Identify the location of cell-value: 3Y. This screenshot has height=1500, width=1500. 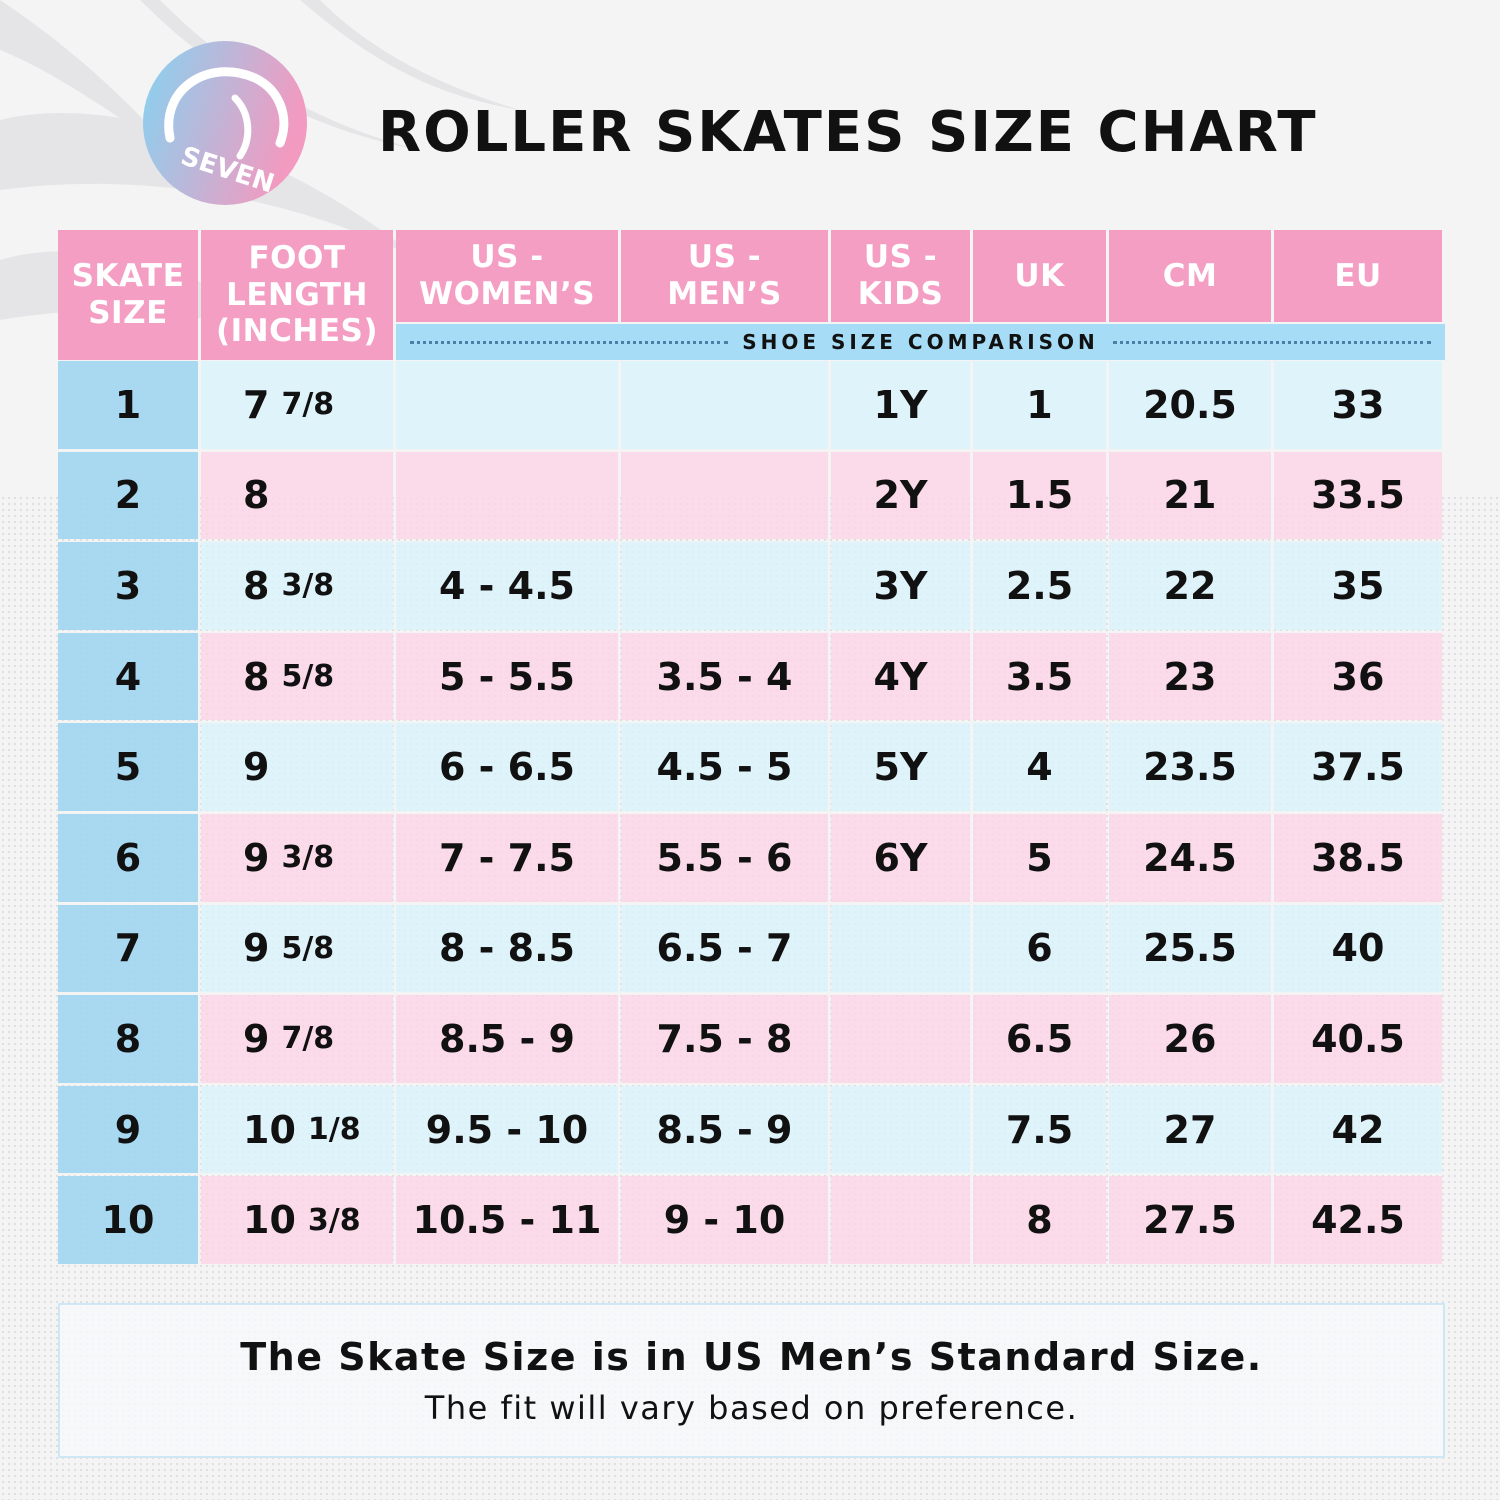
(900, 585).